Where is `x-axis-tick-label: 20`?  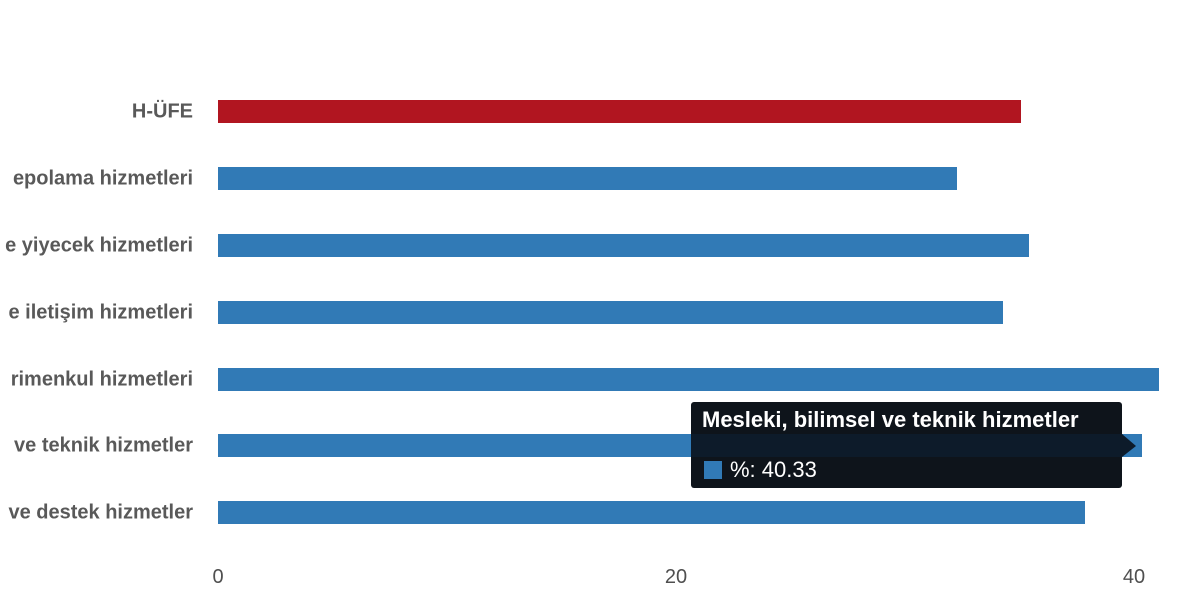 x-axis-tick-label: 20 is located at coordinates (676, 577).